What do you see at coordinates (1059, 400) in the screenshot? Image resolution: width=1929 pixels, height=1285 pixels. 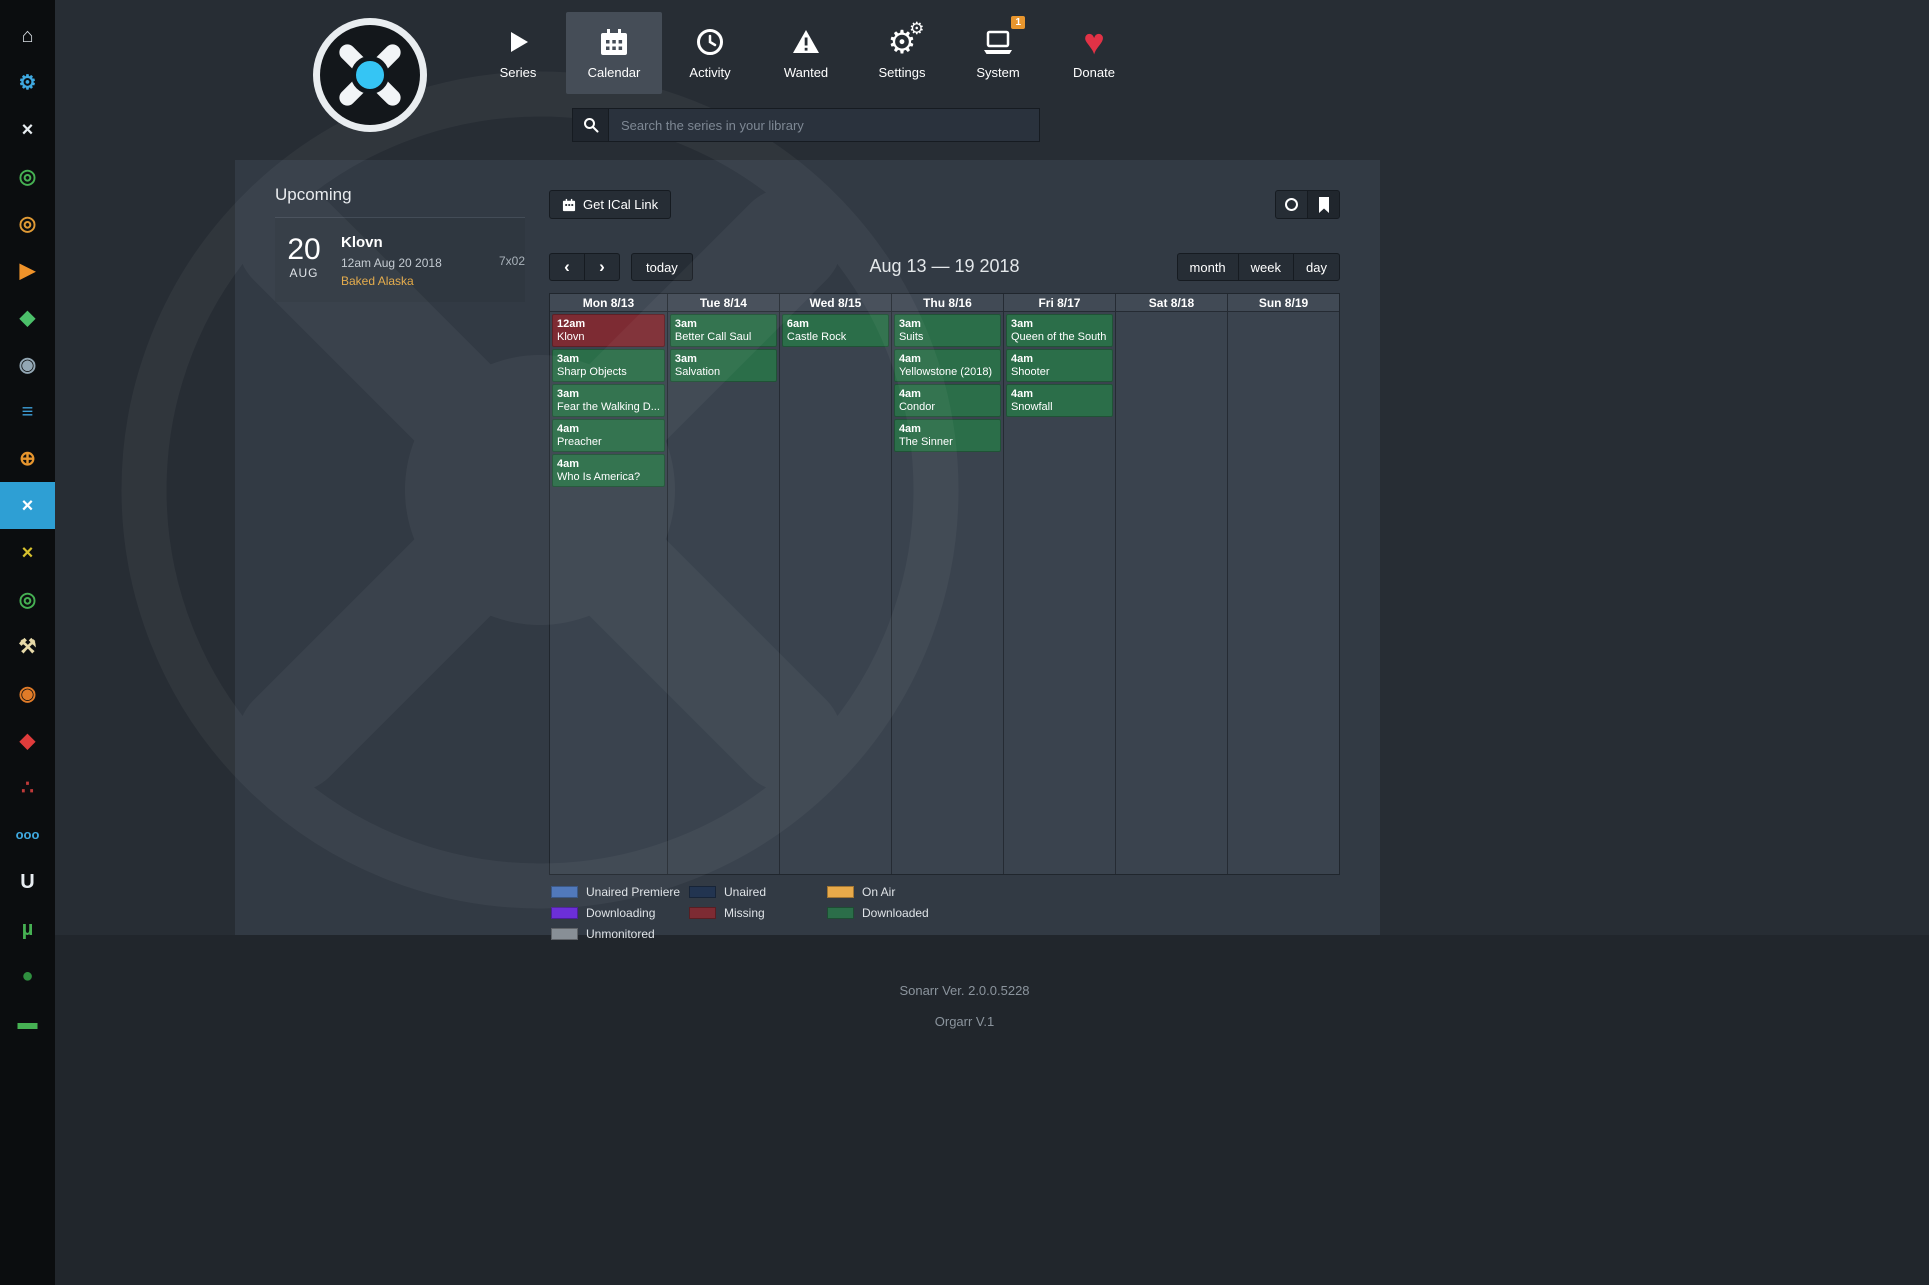 I see `calendar-event: 4am Snowfall` at bounding box center [1059, 400].